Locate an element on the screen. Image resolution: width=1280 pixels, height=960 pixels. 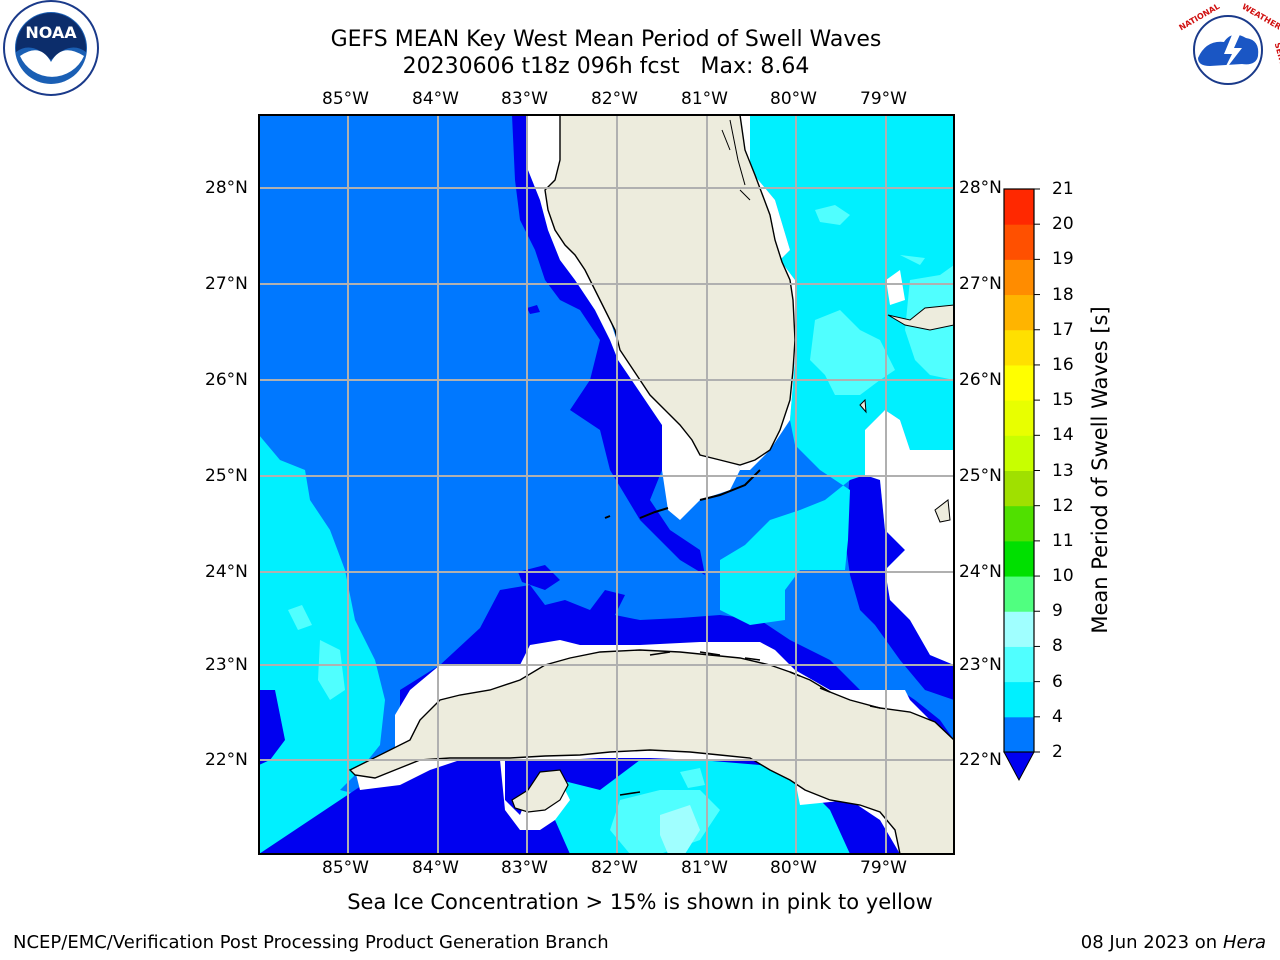
lon-label-bottom-82w: 82°W is located at coordinates (614, 868).